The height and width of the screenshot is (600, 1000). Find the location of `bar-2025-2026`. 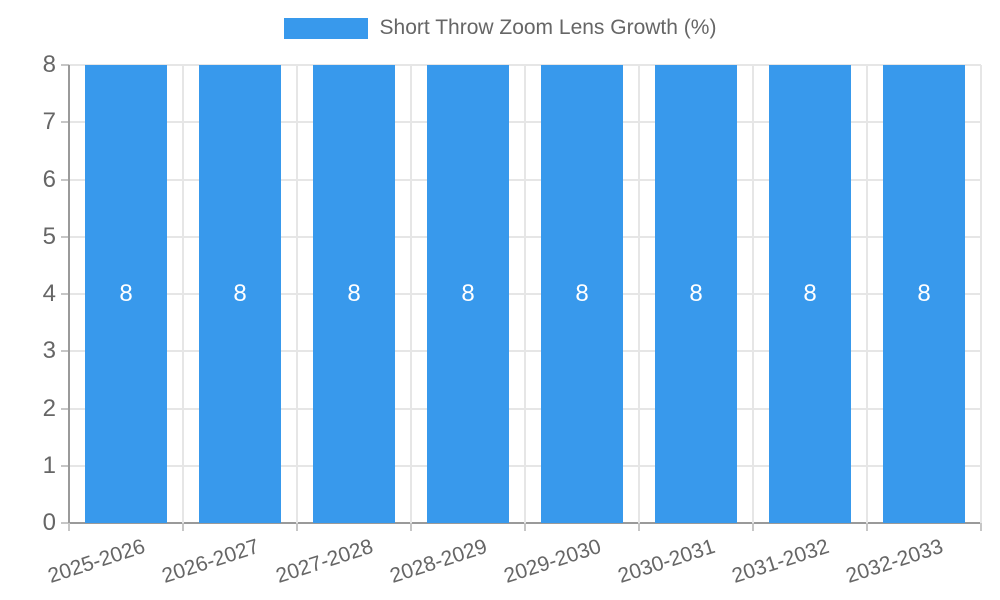

bar-2025-2026 is located at coordinates (126, 294).